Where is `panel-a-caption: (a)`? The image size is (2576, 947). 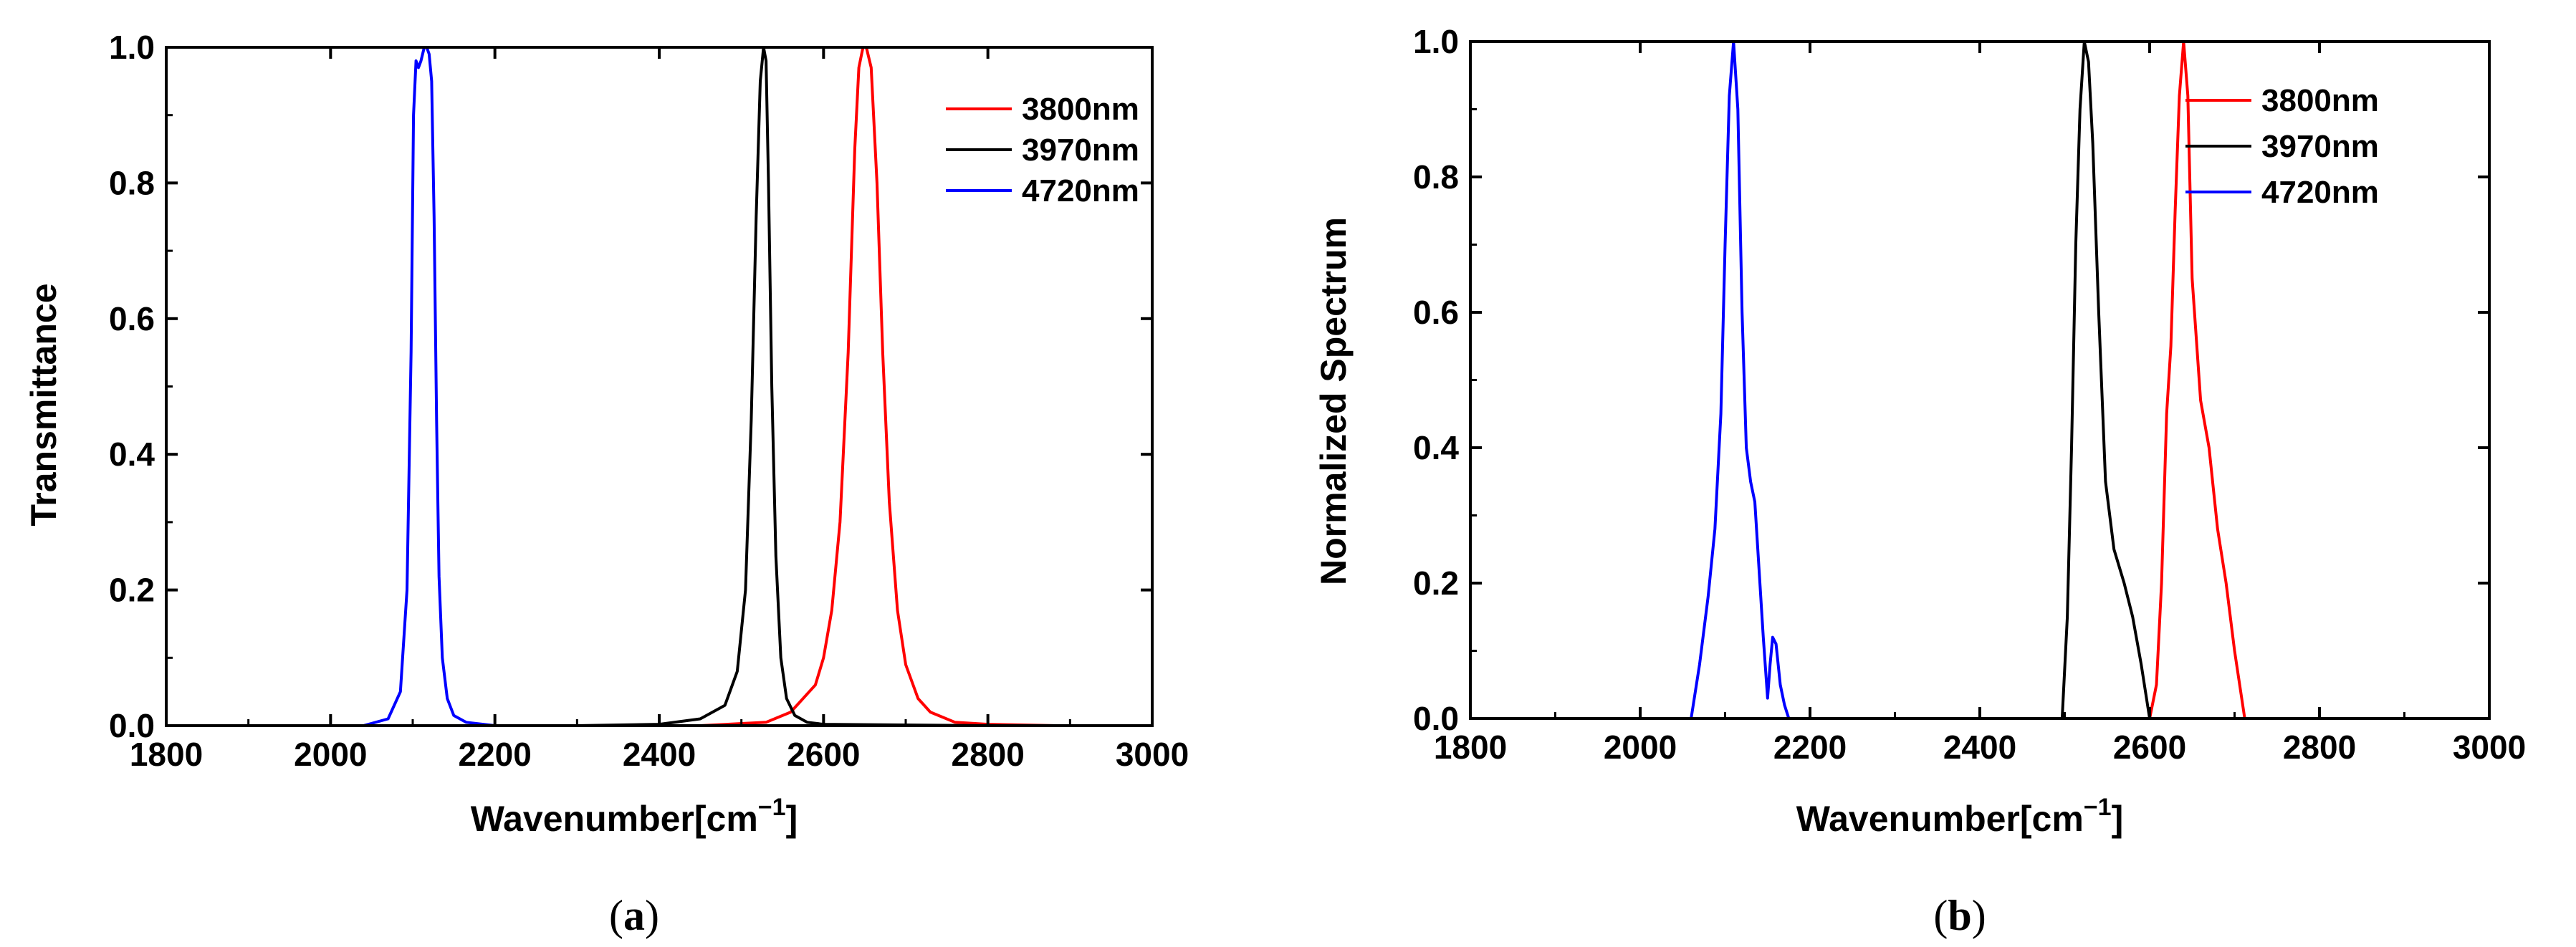 panel-a-caption: (a) is located at coordinates (634, 916).